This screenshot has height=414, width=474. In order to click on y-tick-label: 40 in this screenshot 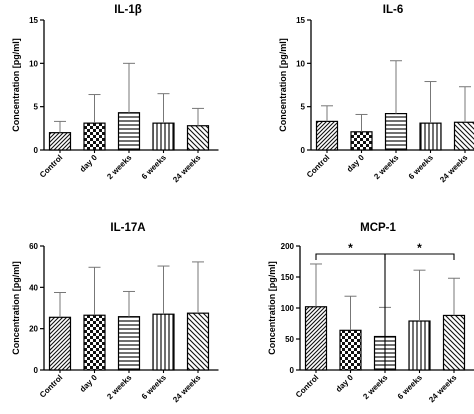, I will do `click(33, 287)`.